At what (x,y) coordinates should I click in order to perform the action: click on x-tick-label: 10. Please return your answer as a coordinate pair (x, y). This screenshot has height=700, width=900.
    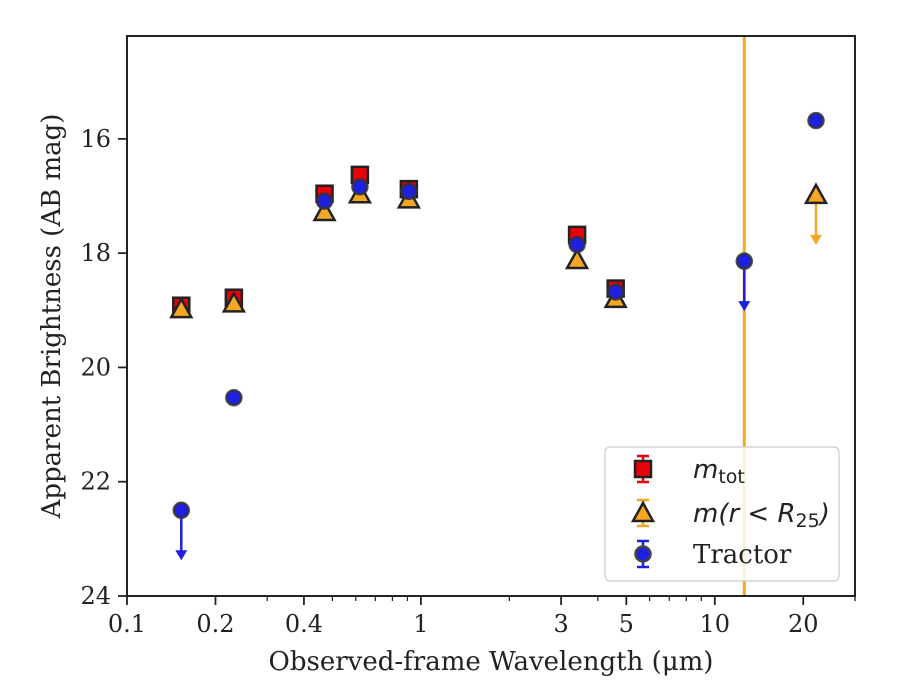
    Looking at the image, I should click on (715, 624).